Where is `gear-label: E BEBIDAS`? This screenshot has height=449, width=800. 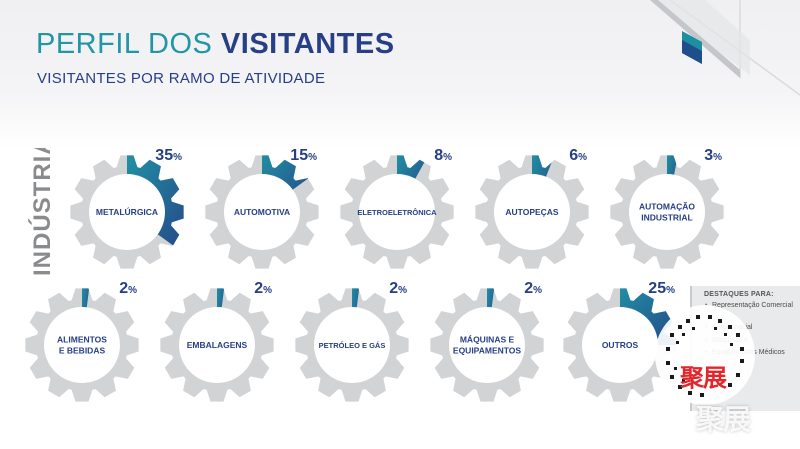 gear-label: E BEBIDAS is located at coordinates (82, 351).